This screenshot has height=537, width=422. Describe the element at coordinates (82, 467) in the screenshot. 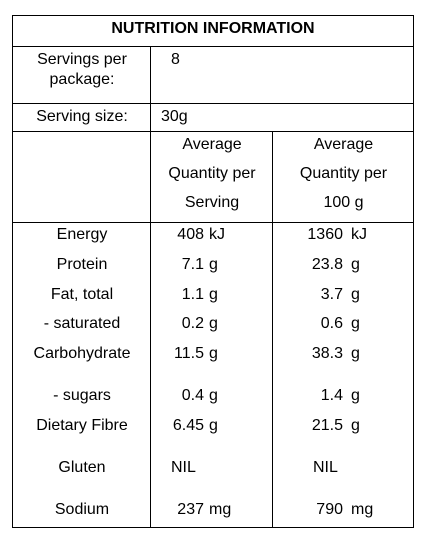

I see `nutrient-name: Gluten` at that location.